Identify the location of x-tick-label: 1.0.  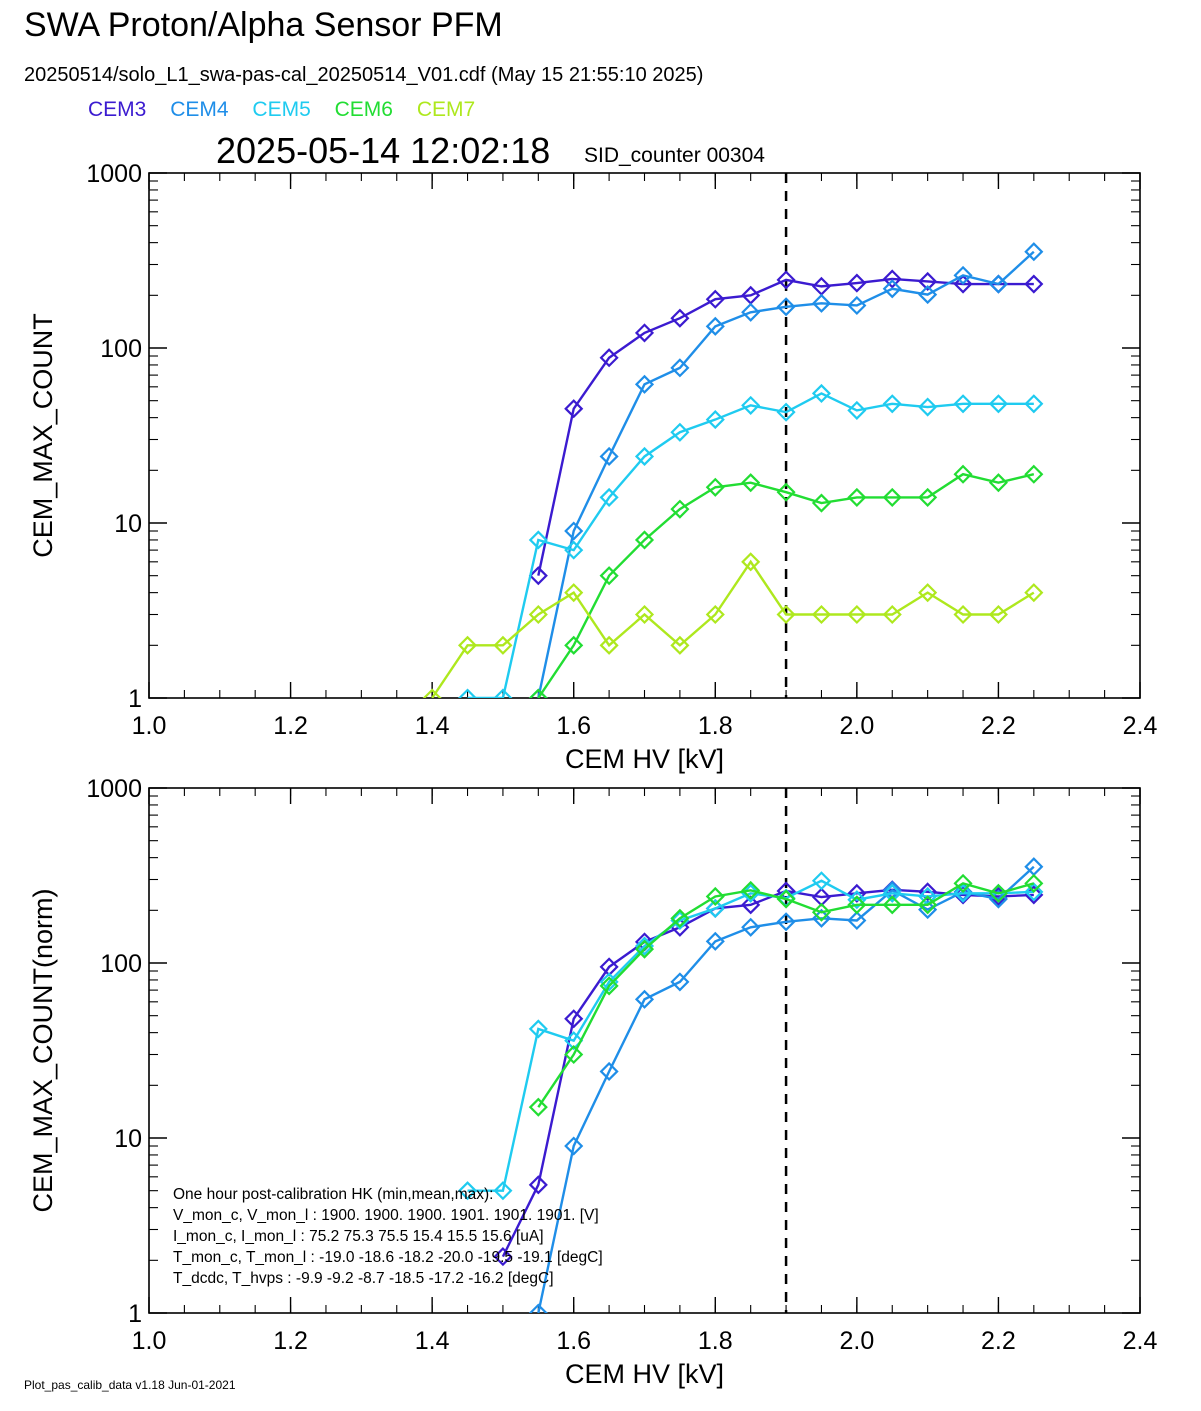
(149, 1341).